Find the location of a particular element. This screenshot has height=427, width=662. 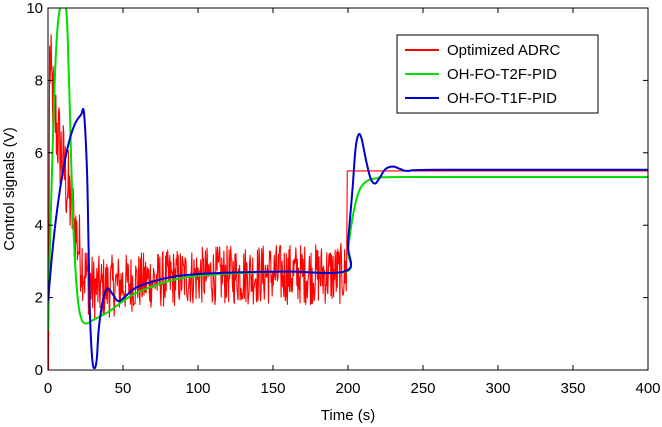

legend-oh-fo-t2f-pid-label: OH-FO-T2F-PID is located at coordinates (502, 74).